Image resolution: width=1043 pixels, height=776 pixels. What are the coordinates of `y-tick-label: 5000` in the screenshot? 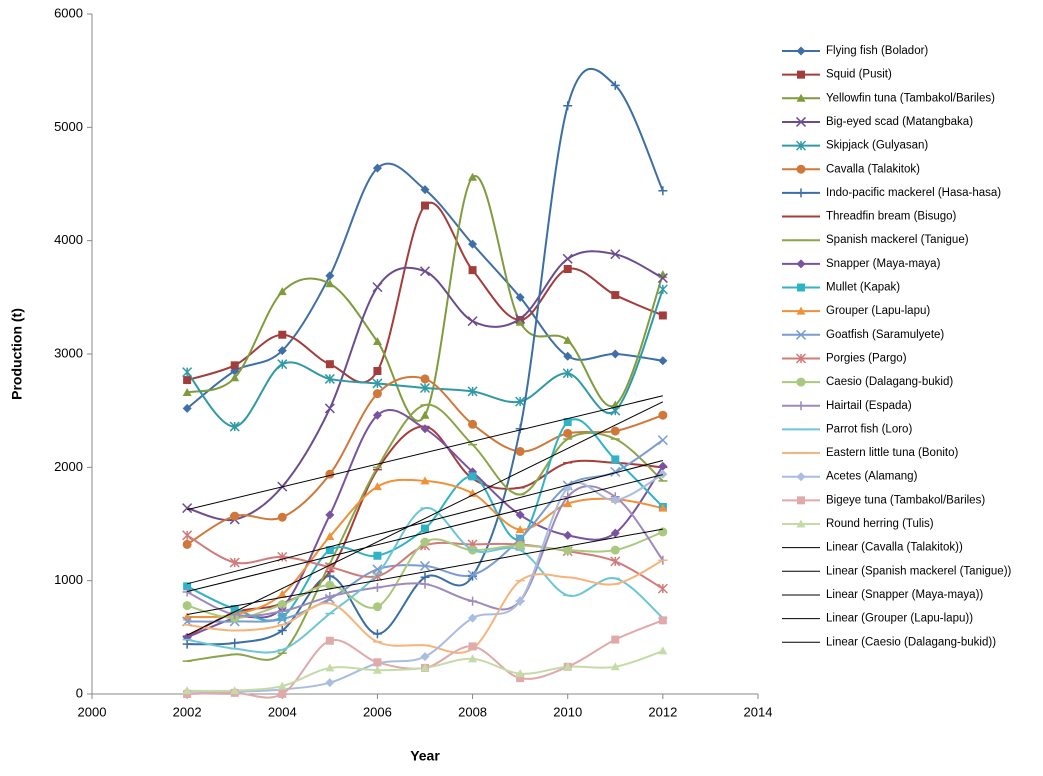 It's located at (68, 126).